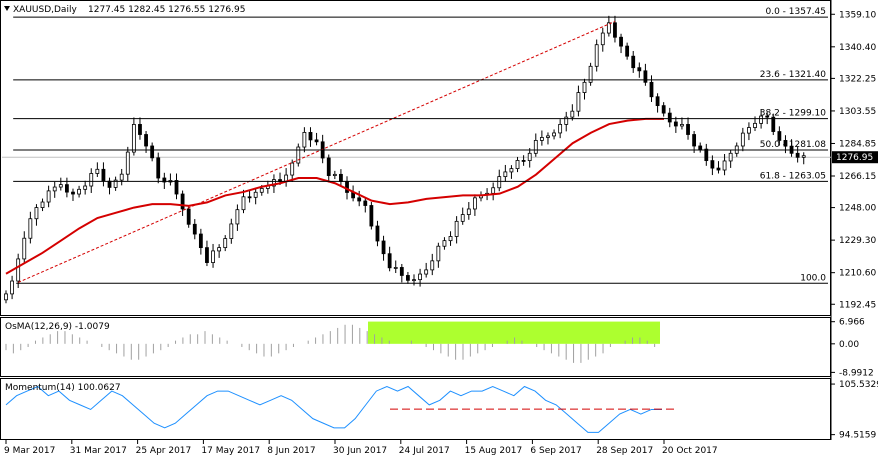 The image size is (878, 463). What do you see at coordinates (857, 144) in the screenshot?
I see `price-tick-label: 1284.85` at bounding box center [857, 144].